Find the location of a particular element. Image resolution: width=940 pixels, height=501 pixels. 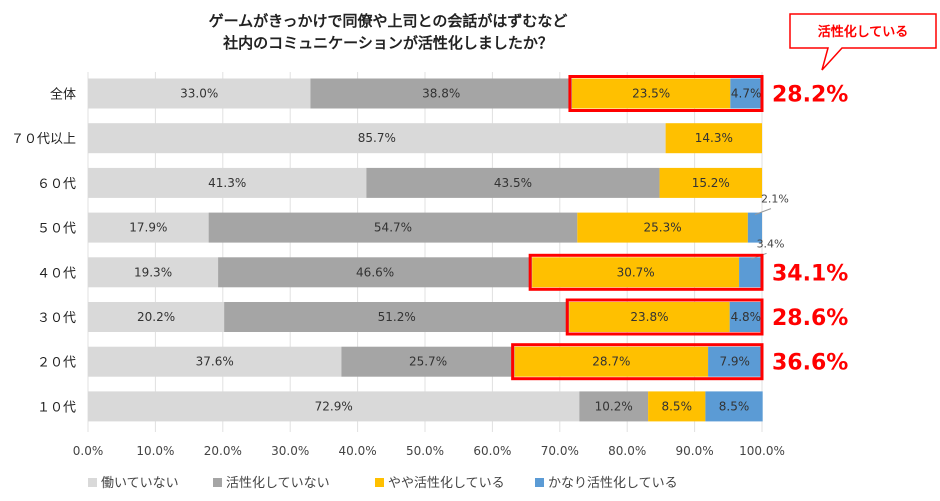

x-tick-label: 0.0% is located at coordinates (88, 451).